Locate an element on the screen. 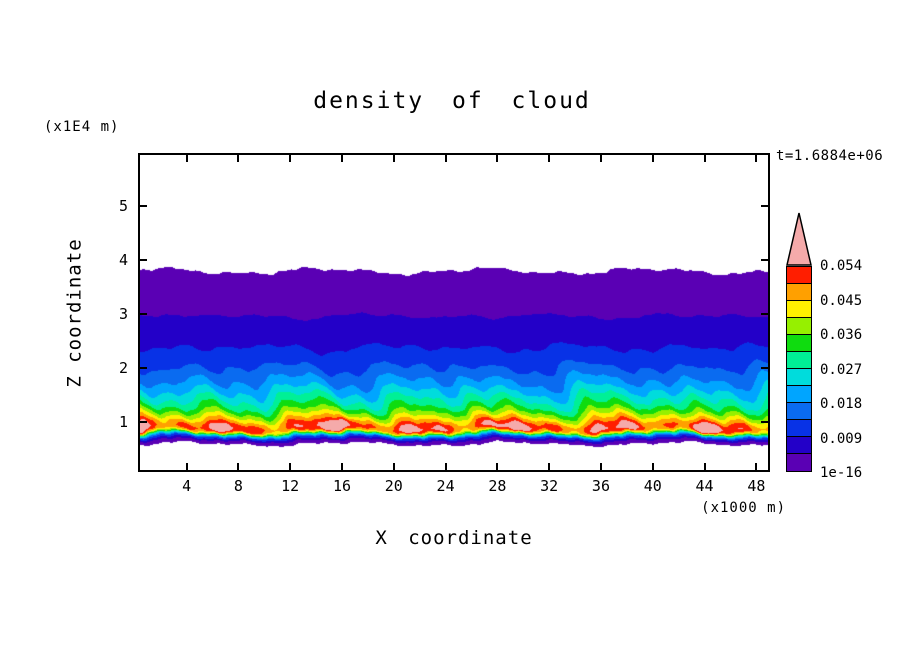 Image resolution: width=904 pixels, height=654 pixels. x-tick-label: 24 is located at coordinates (445, 486).